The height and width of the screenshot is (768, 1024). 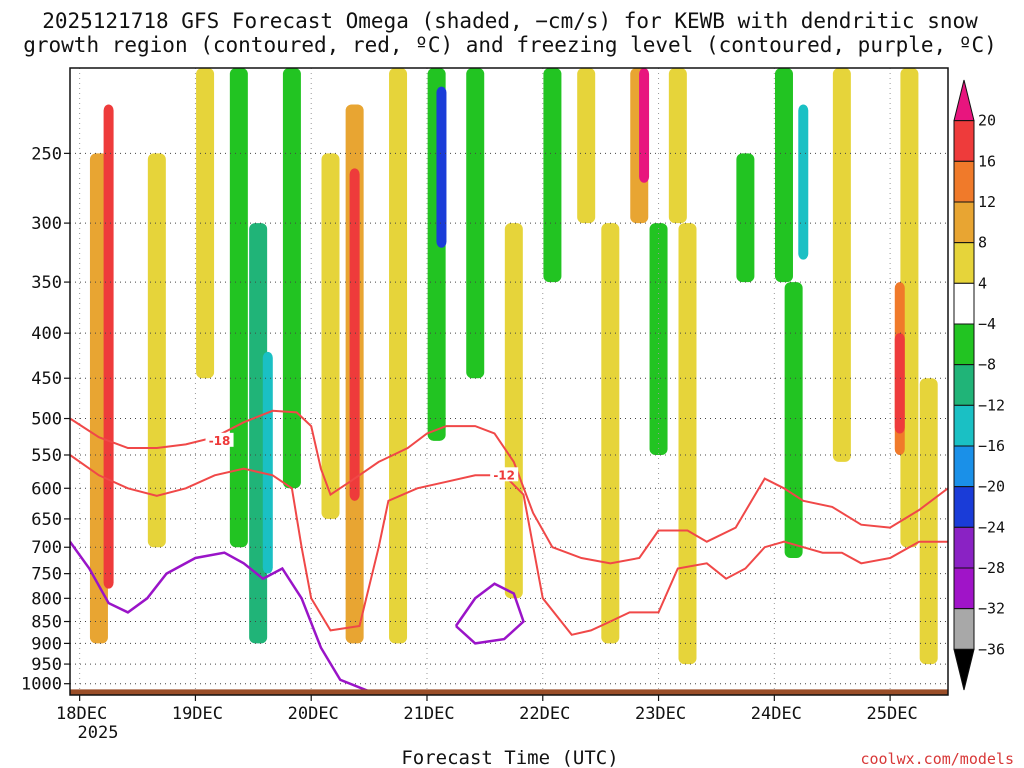 I want to click on y-tick-label: 550, so click(x=46, y=456).